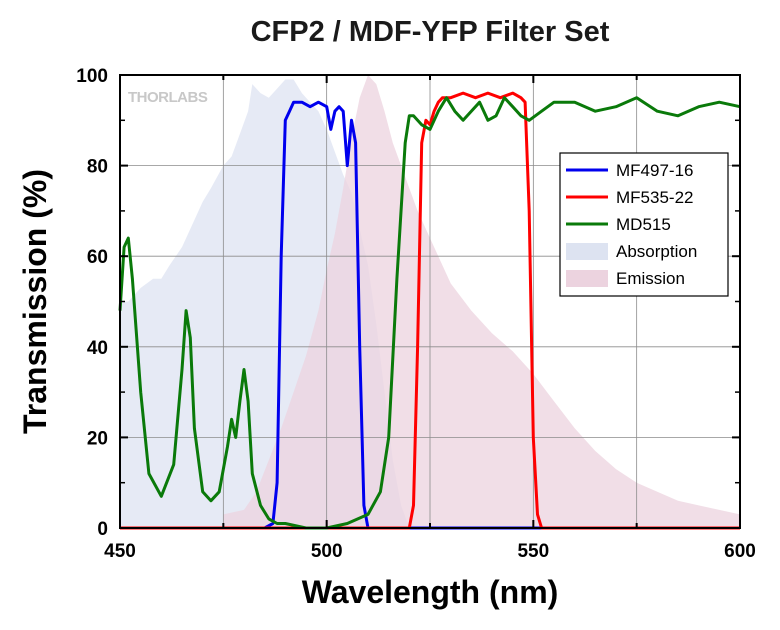 This screenshot has width=780, height=630. Describe the element at coordinates (97, 438) in the screenshot. I see `y-tick-label: 20` at that location.